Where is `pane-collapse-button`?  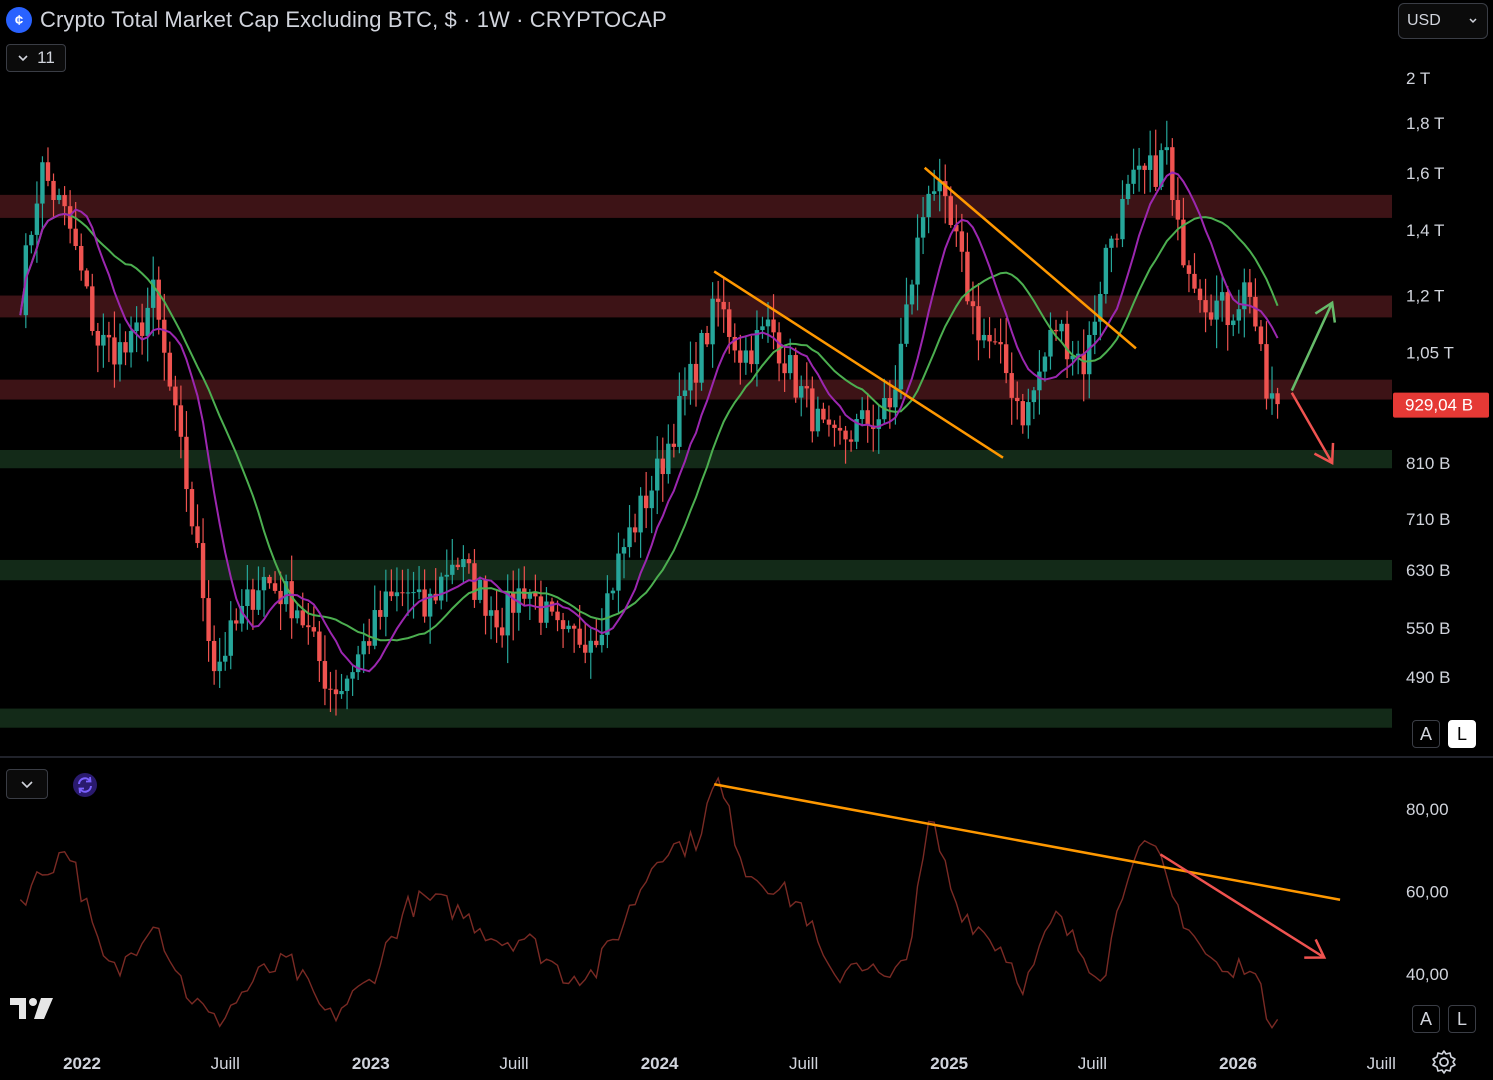
pane-collapse-button is located at coordinates (27, 784).